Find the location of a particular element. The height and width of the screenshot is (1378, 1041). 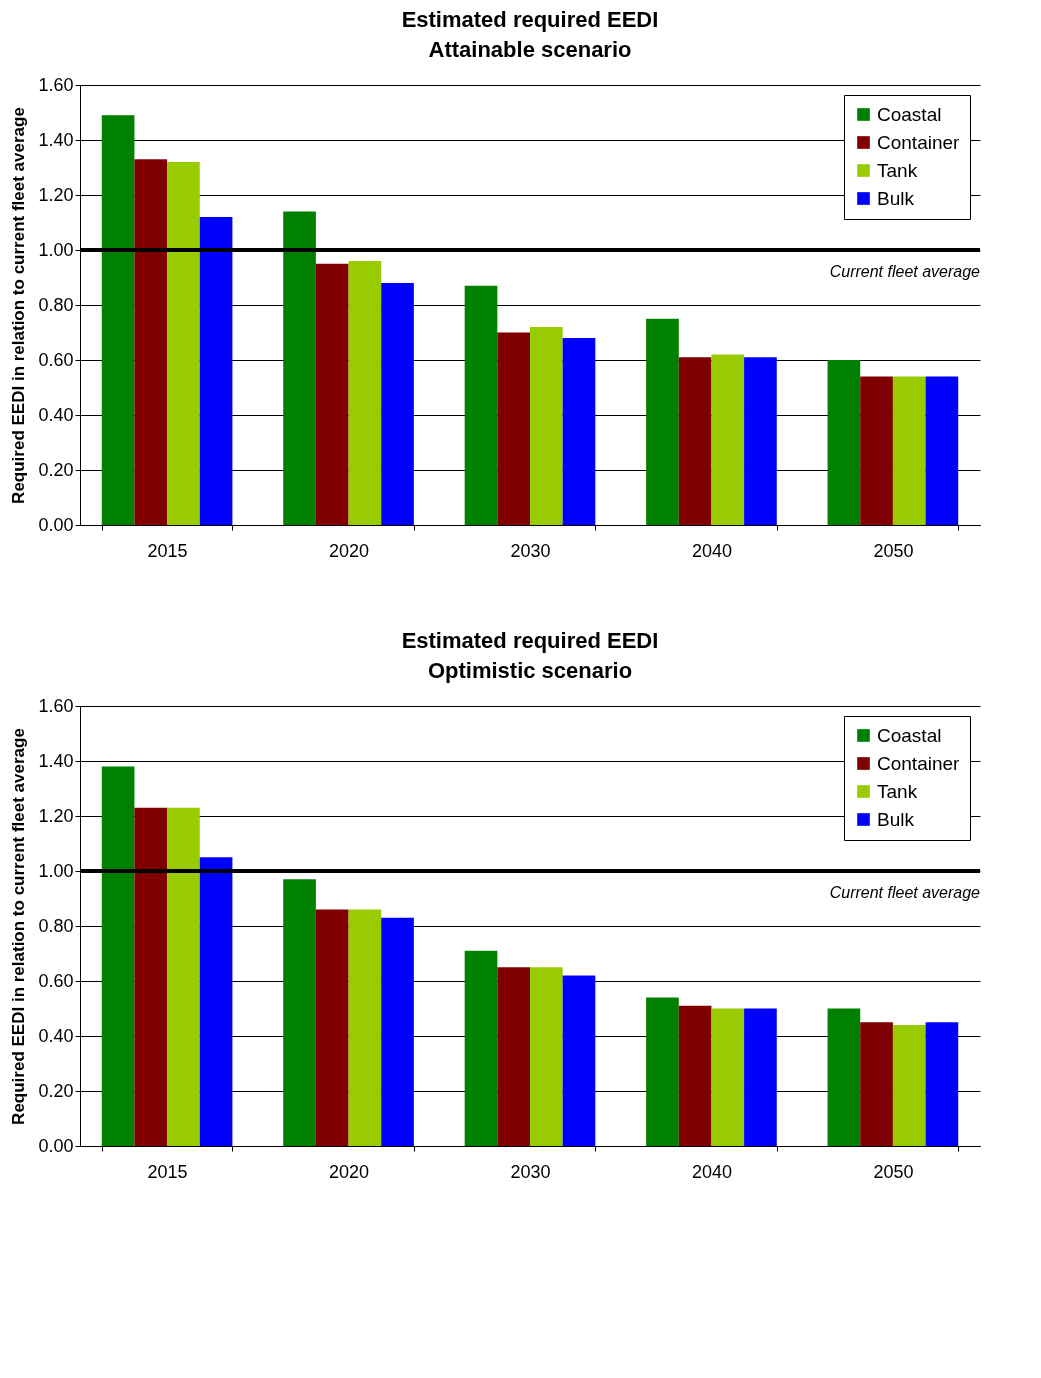

chart-subtitle: Optimistic scenario is located at coordinates (530, 670).